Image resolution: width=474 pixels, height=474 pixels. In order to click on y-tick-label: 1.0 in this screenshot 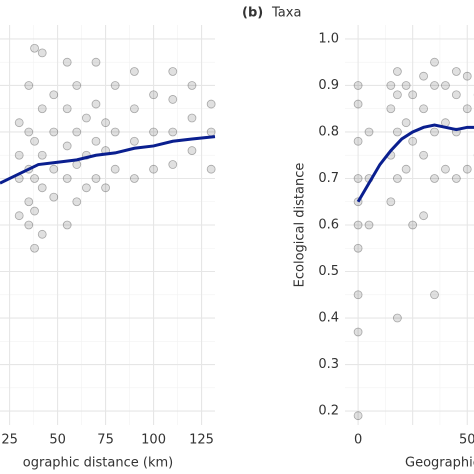, I will do `click(328, 38)`.